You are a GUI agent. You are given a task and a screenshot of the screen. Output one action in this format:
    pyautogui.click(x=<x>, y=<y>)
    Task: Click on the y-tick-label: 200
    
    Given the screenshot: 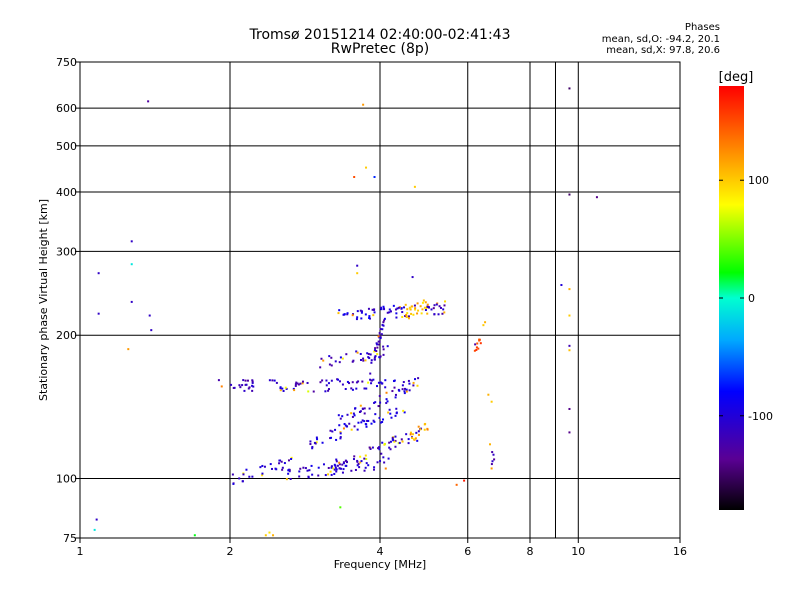 What is the action you would take?
    pyautogui.click(x=66, y=335)
    